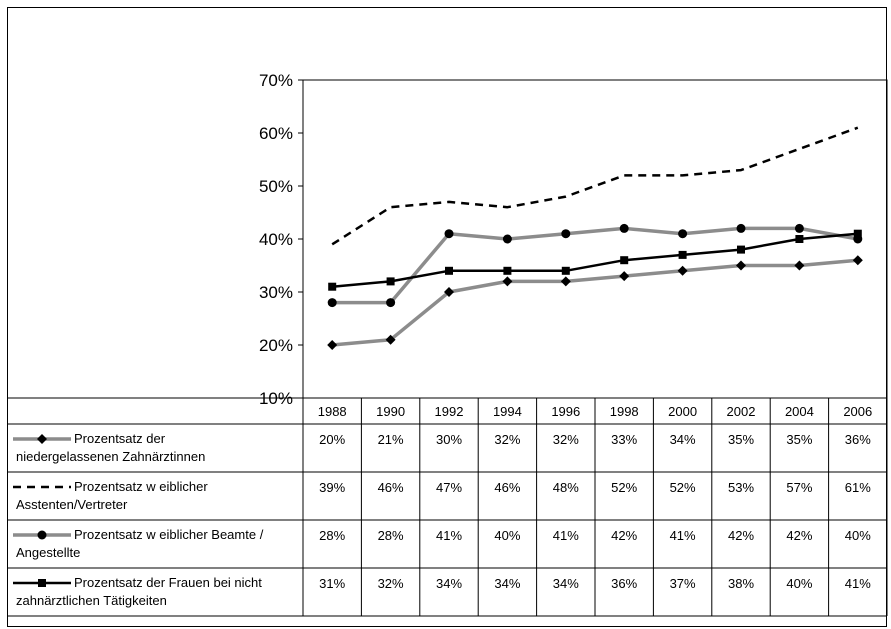 The width and height of the screenshot is (891, 629). What do you see at coordinates (276, 239) in the screenshot?
I see `y-tick-label: 40%` at bounding box center [276, 239].